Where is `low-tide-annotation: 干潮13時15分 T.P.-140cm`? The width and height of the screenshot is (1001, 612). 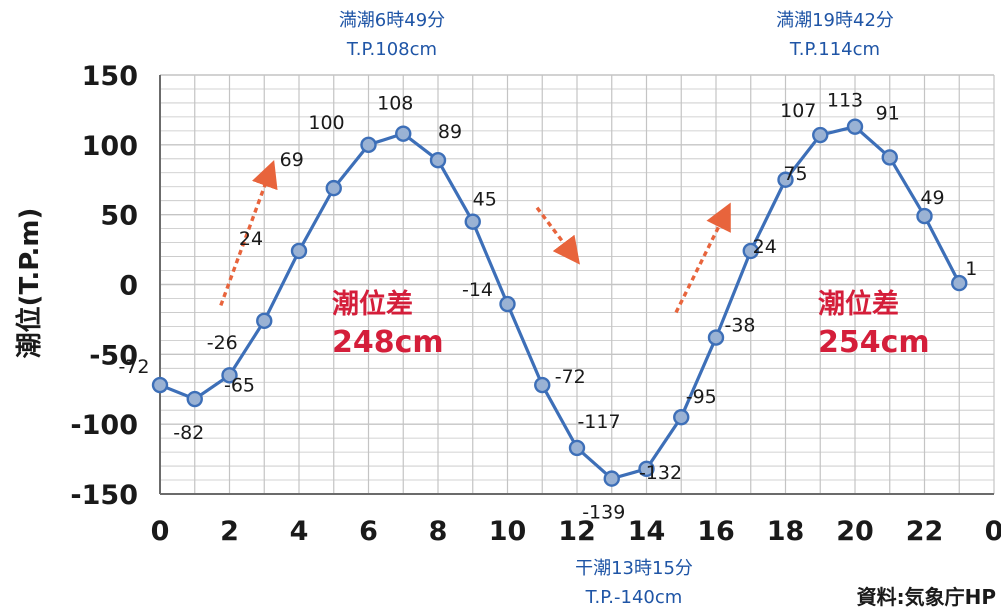
low-tide-annotation: 干潮13時15分 T.P.-140cm is located at coordinates (634, 583).